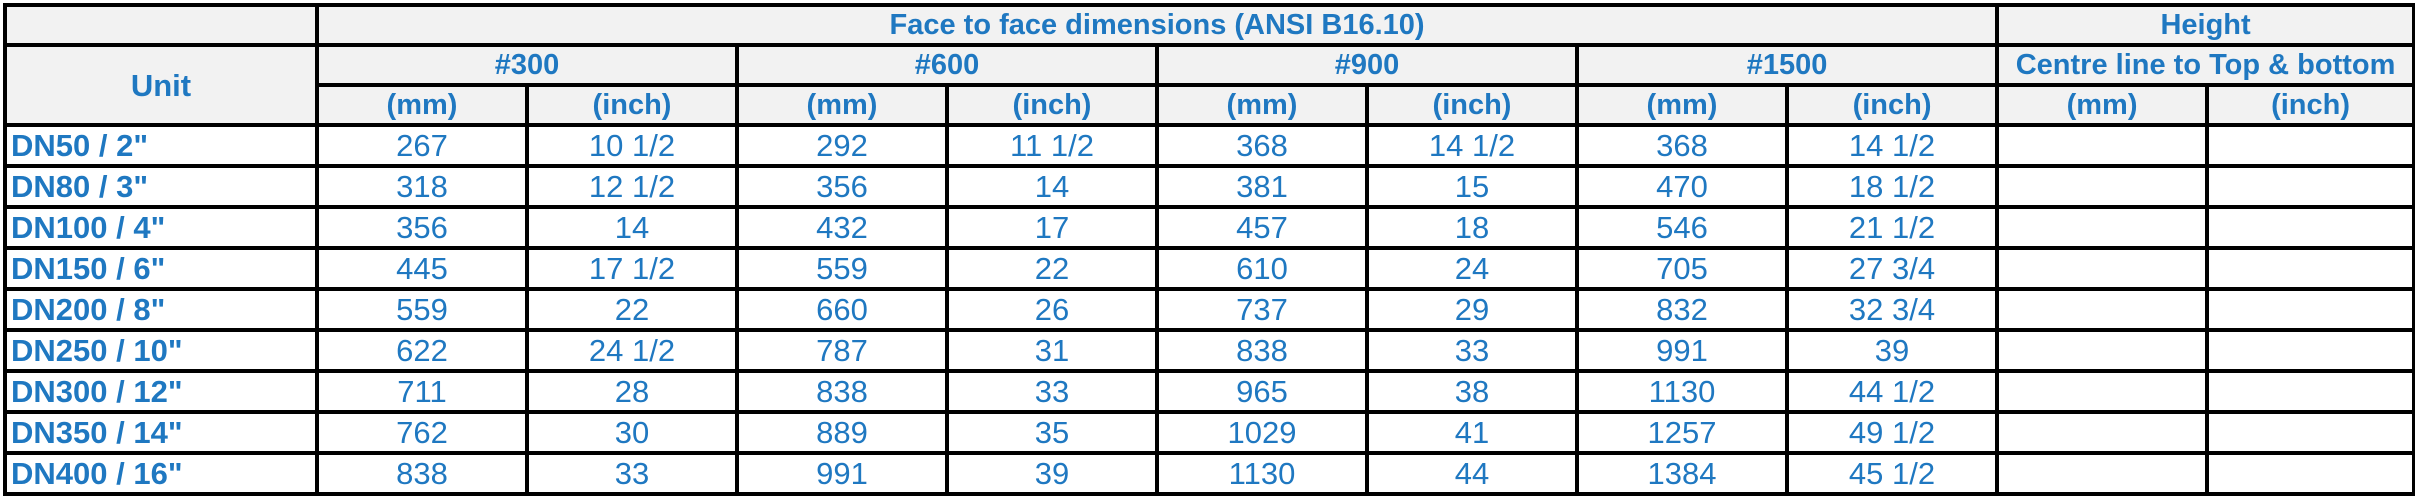 The width and height of the screenshot is (2415, 504). What do you see at coordinates (1262, 186) in the screenshot?
I see `mm-value-cell: 381` at bounding box center [1262, 186].